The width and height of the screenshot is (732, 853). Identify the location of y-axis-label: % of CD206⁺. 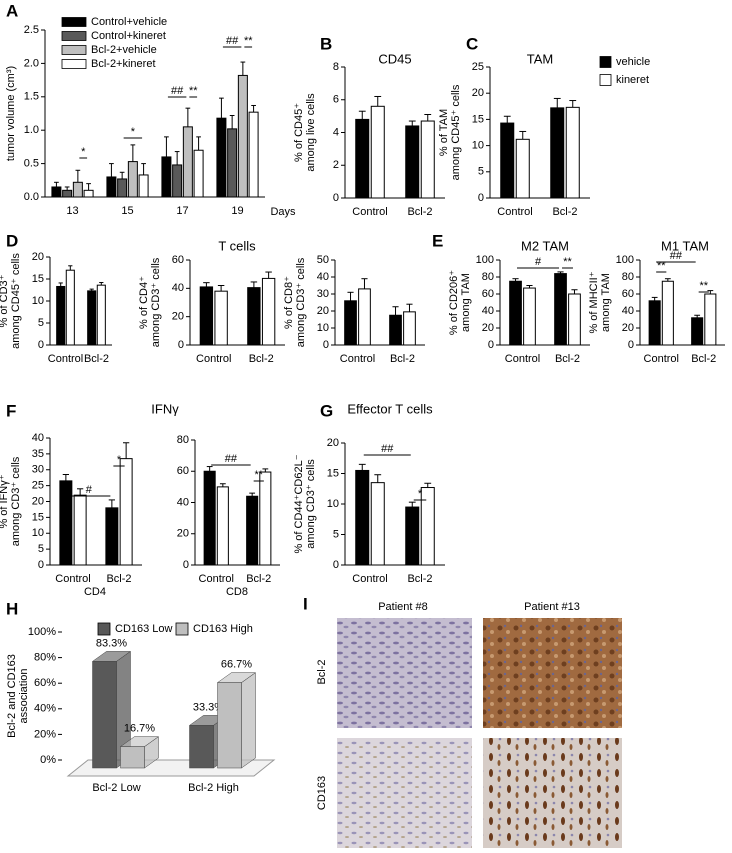
(454, 302).